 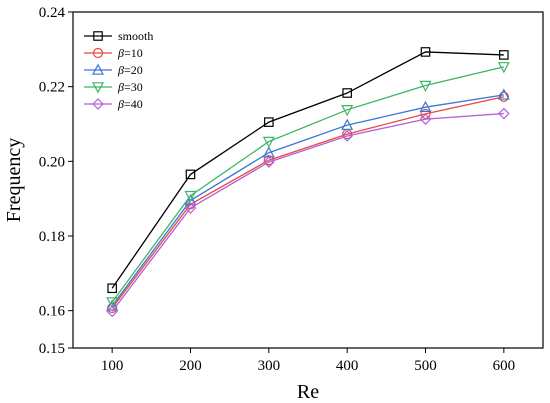 What do you see at coordinates (190, 366) in the screenshot?
I see `x-tick-label: 200` at bounding box center [190, 366].